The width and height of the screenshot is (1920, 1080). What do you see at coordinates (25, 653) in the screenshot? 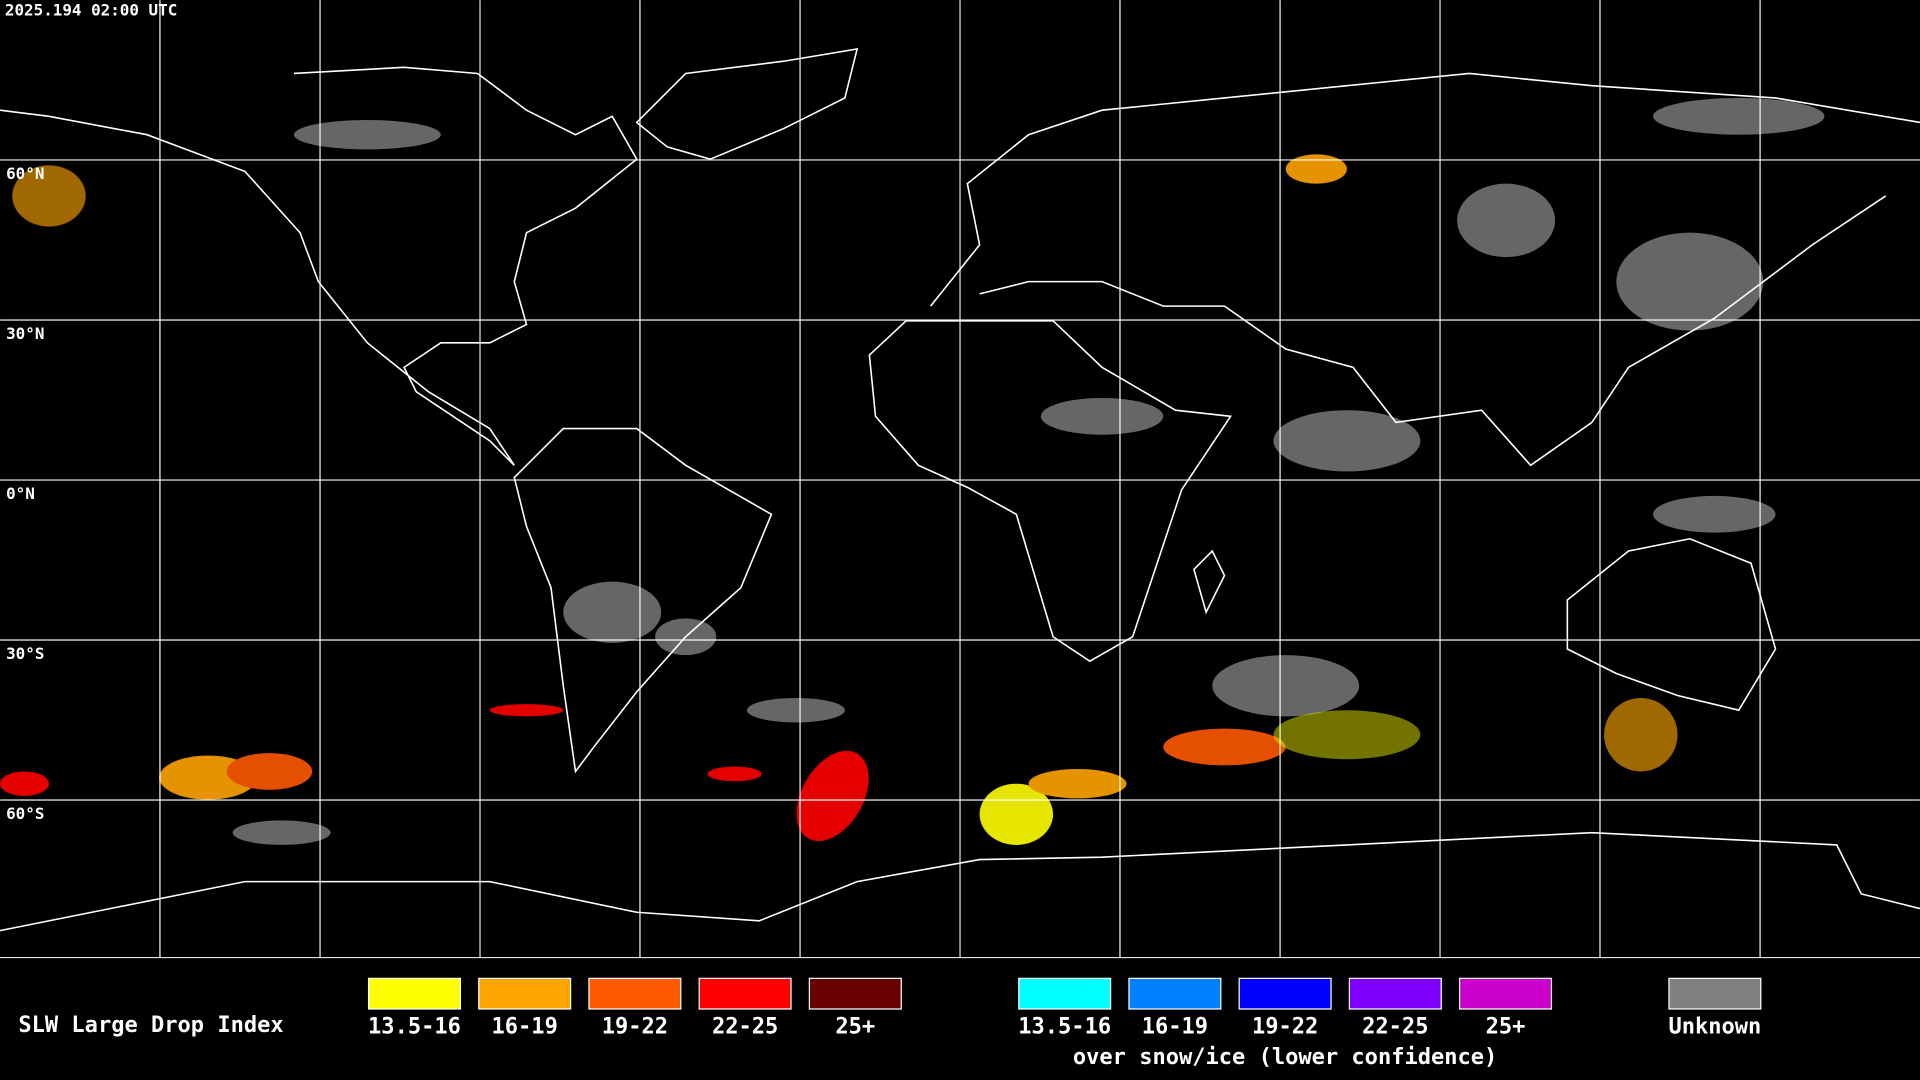
I see `latitude-label: 30°S` at bounding box center [25, 653].